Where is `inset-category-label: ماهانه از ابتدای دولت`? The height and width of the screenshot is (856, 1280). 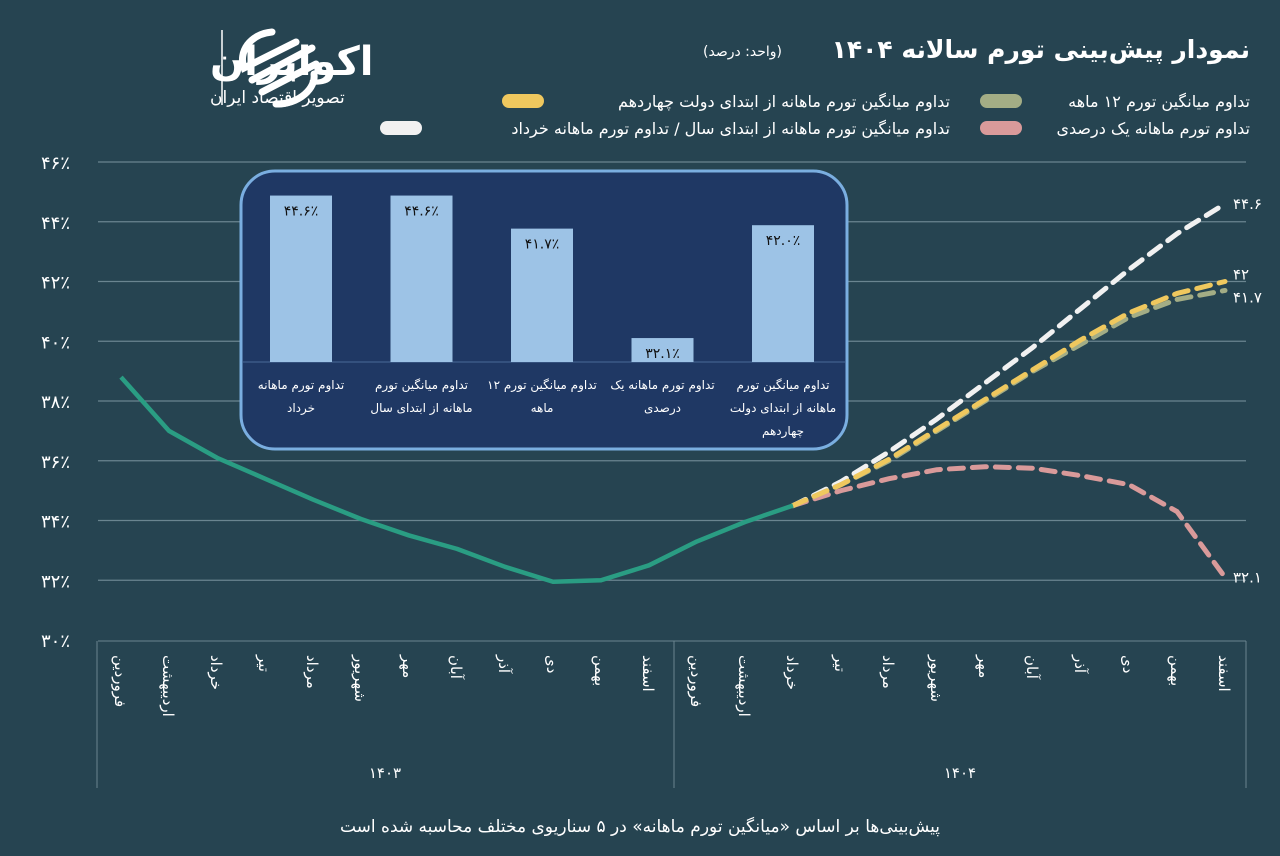
inset-category-label: ماهانه از ابتدای دولت is located at coordinates (783, 408).